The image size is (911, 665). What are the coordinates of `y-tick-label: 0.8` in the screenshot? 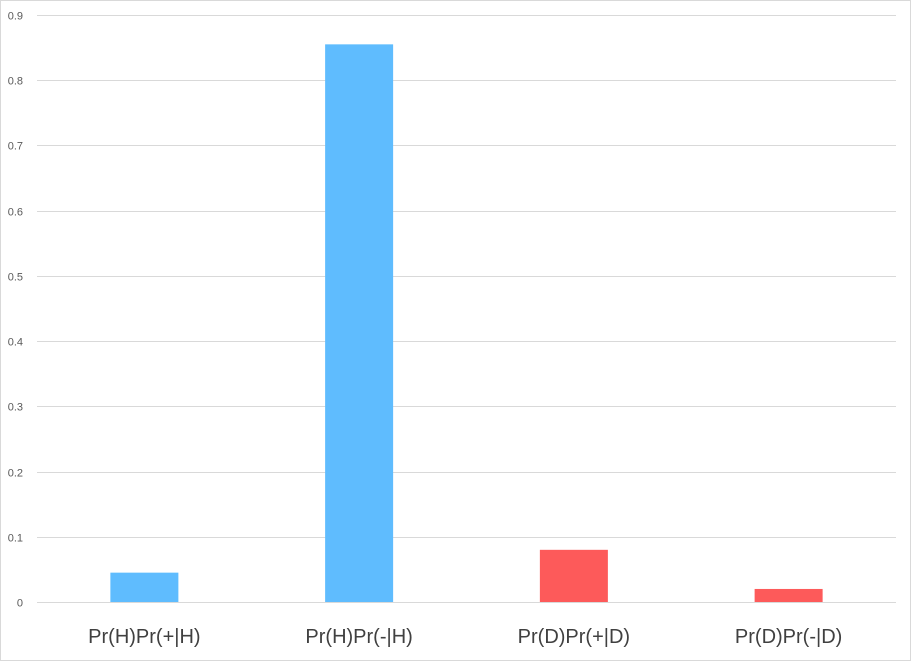 It's located at (15, 82).